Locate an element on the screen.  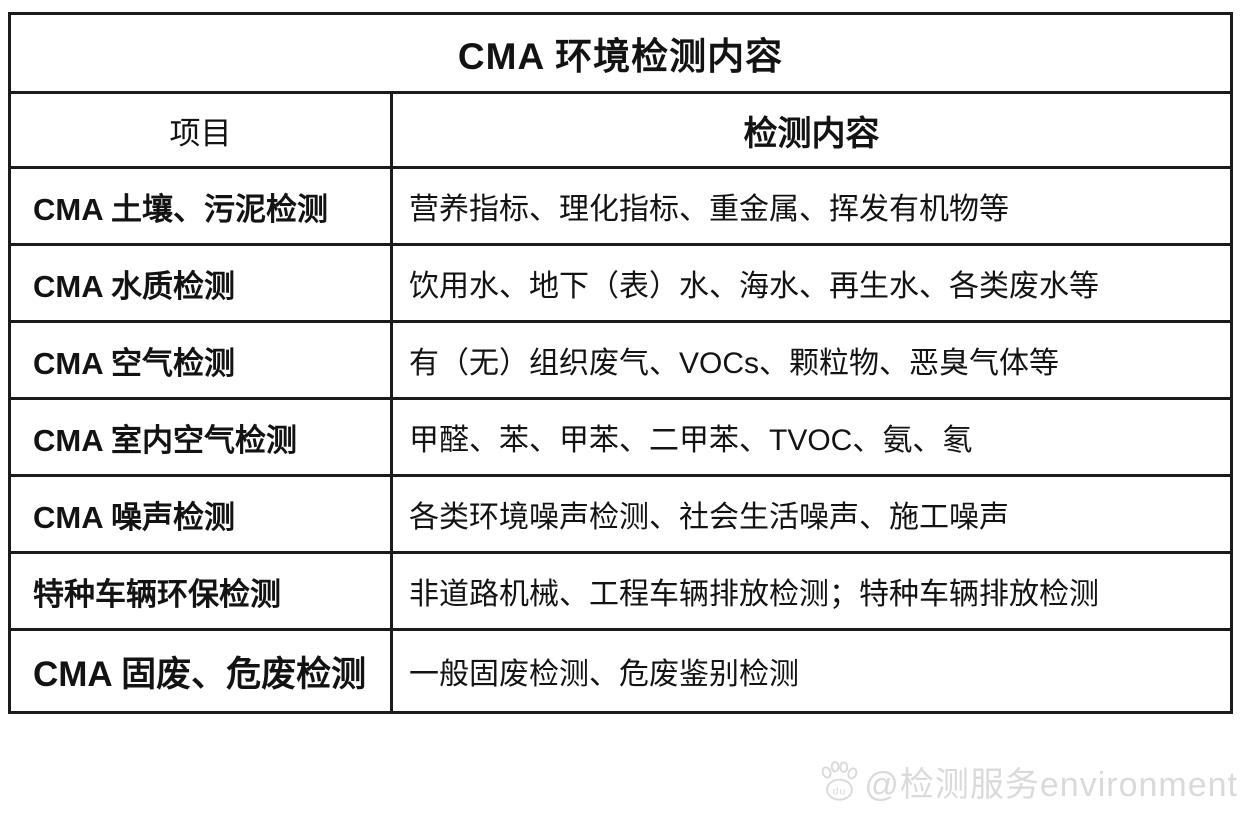
row-item-label: CMA 噪声检测 is located at coordinates (200, 514).